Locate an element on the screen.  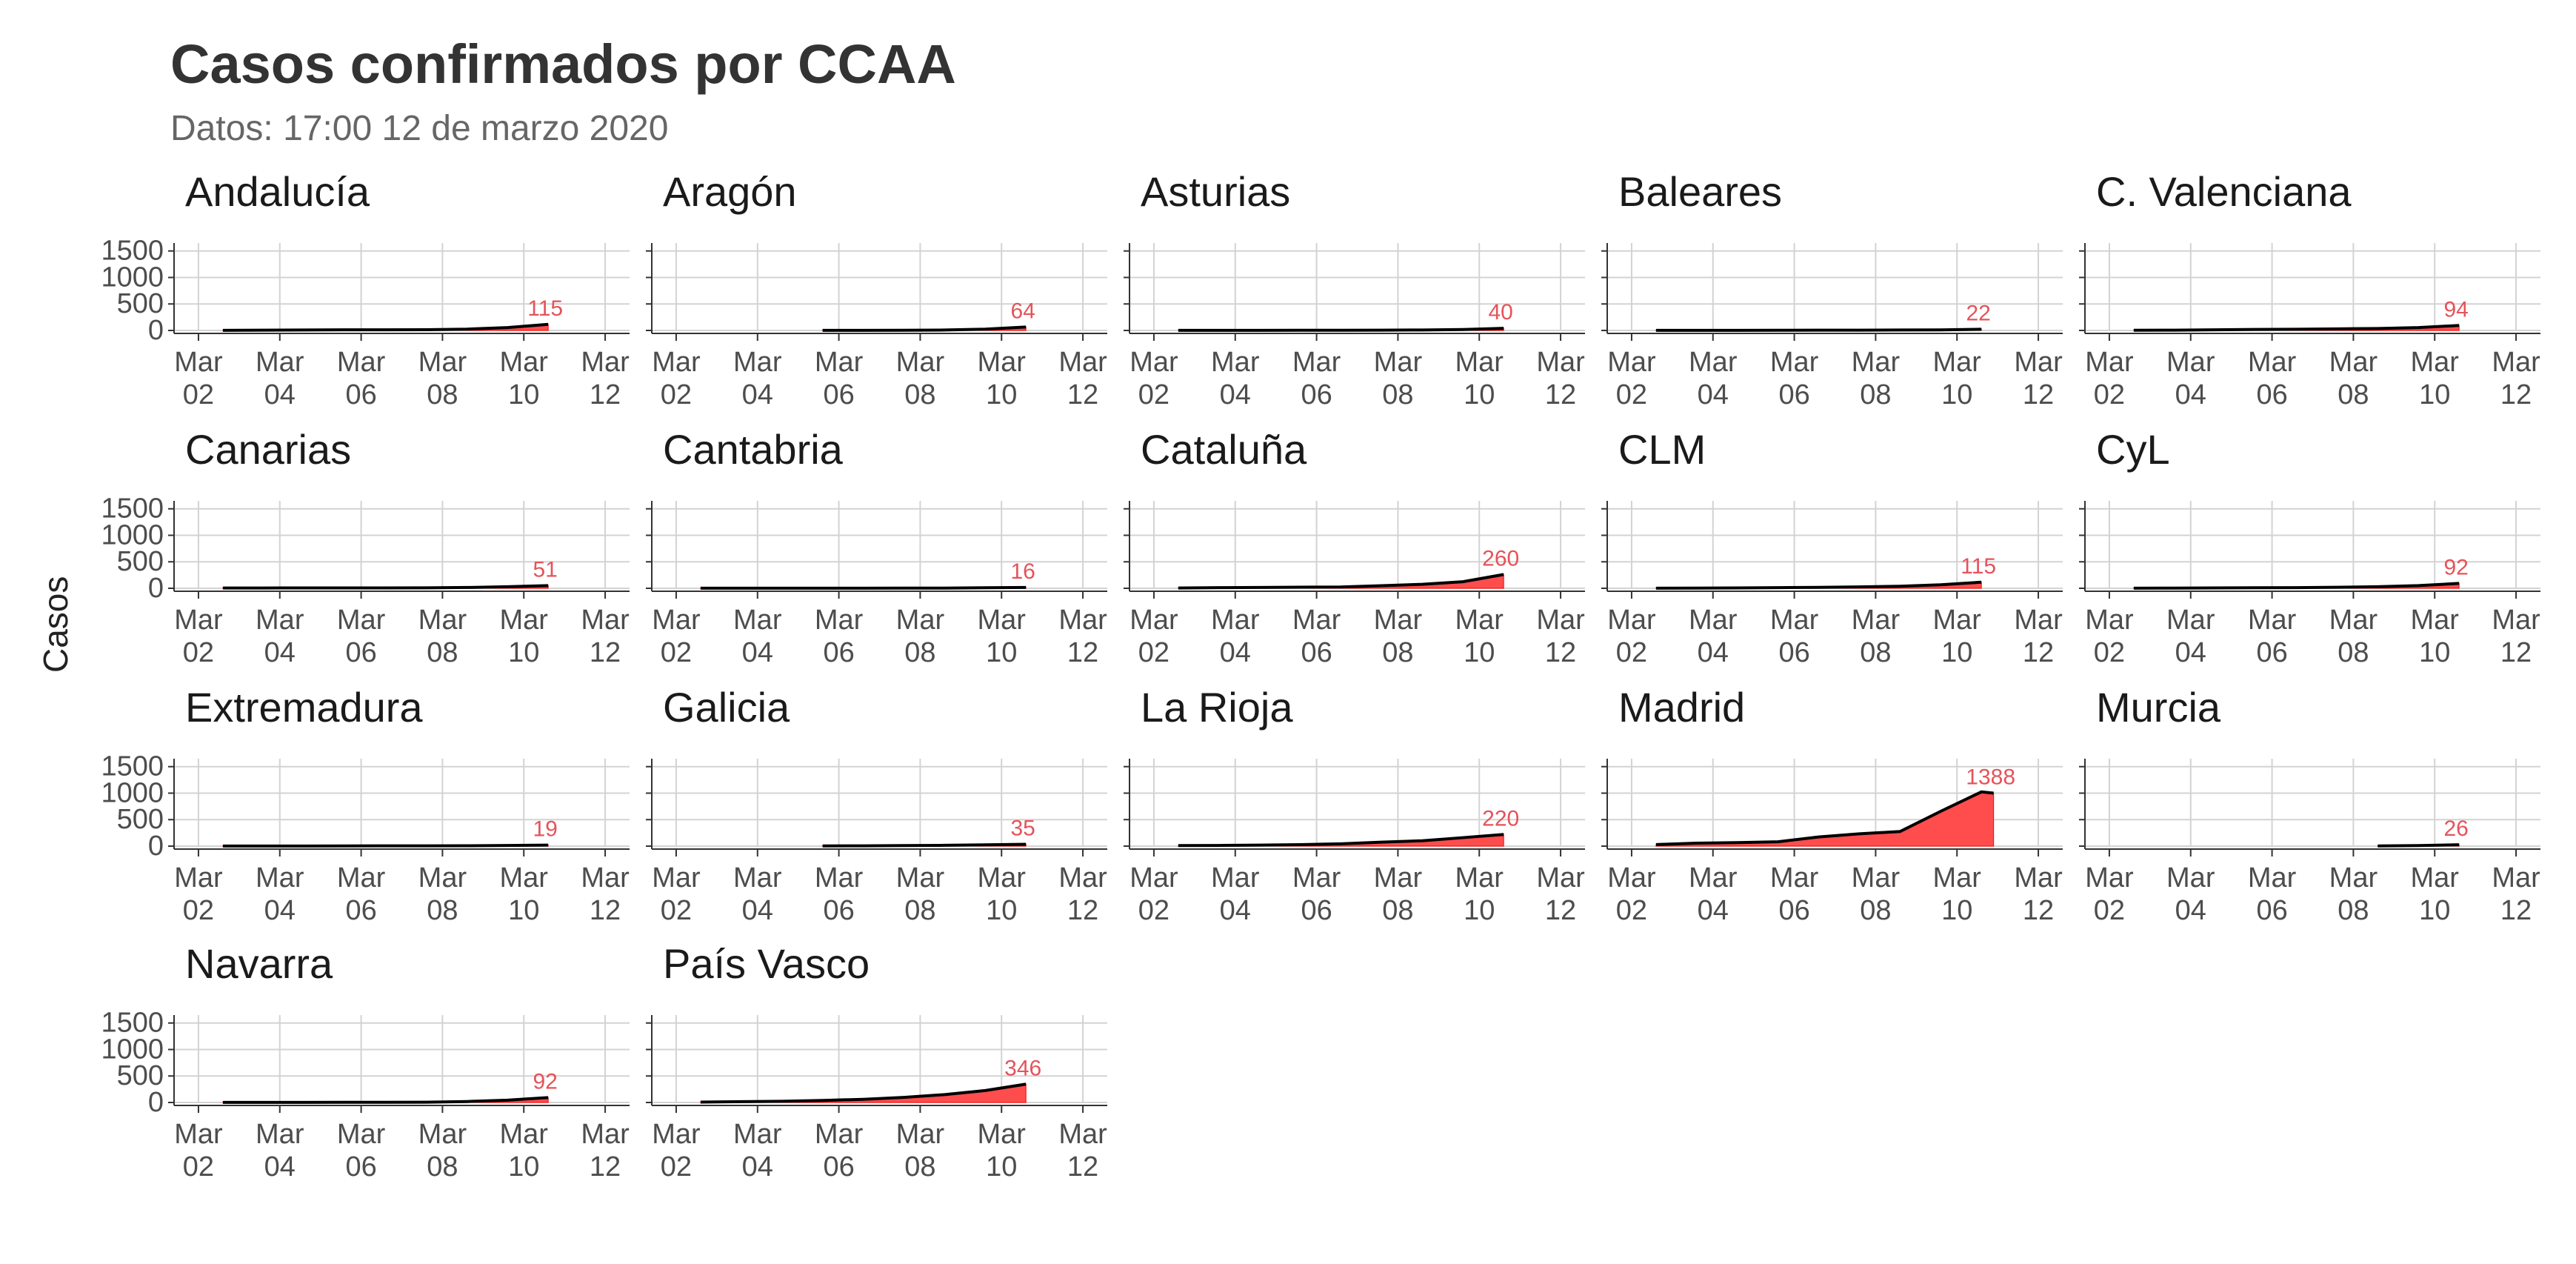
facet-title: CyL is located at coordinates (2133, 449).